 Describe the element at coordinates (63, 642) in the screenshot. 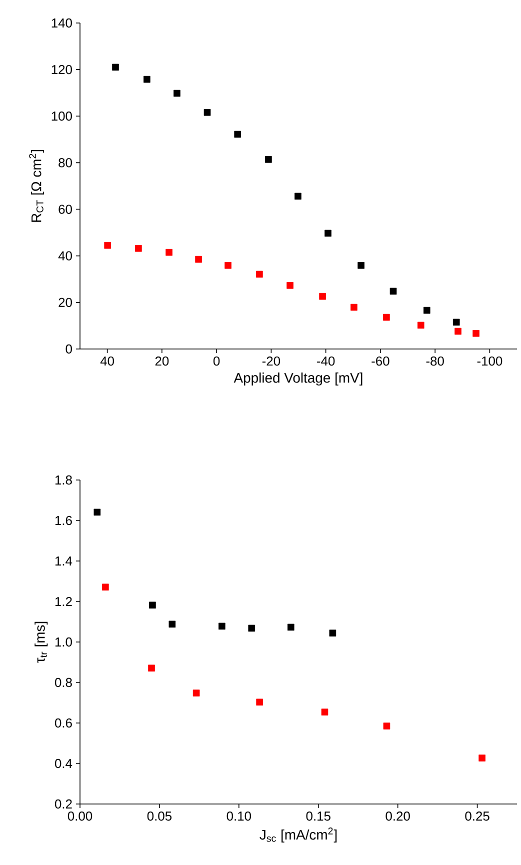

I see `y-tick-label: 1.0` at that location.